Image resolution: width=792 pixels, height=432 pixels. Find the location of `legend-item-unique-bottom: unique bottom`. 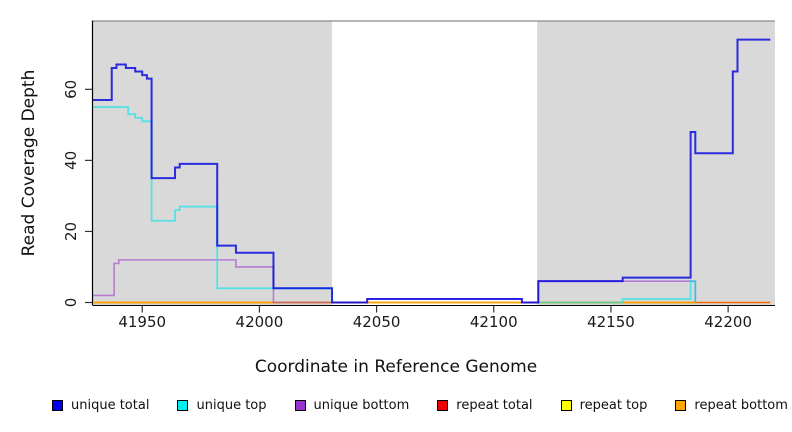

legend-item-unique-bottom: unique bottom is located at coordinates (352, 405).